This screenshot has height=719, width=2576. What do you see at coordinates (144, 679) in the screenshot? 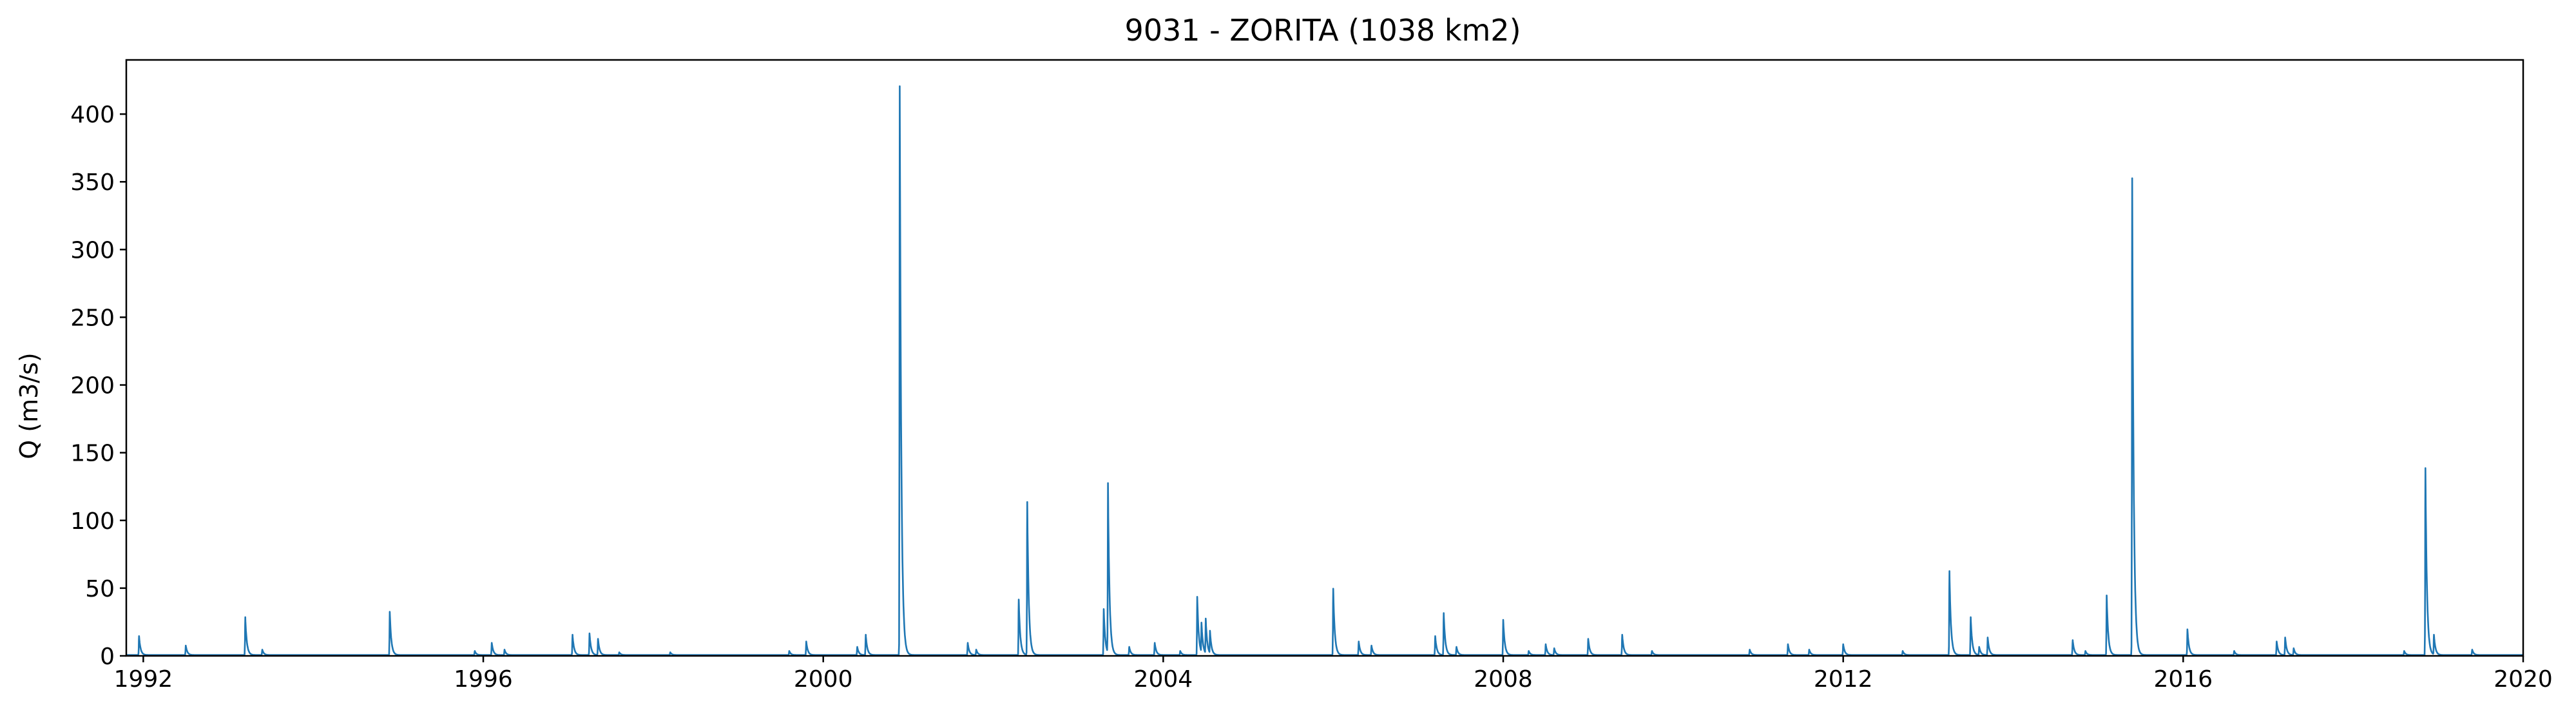
I see `x-tick-label: 1992` at bounding box center [144, 679].